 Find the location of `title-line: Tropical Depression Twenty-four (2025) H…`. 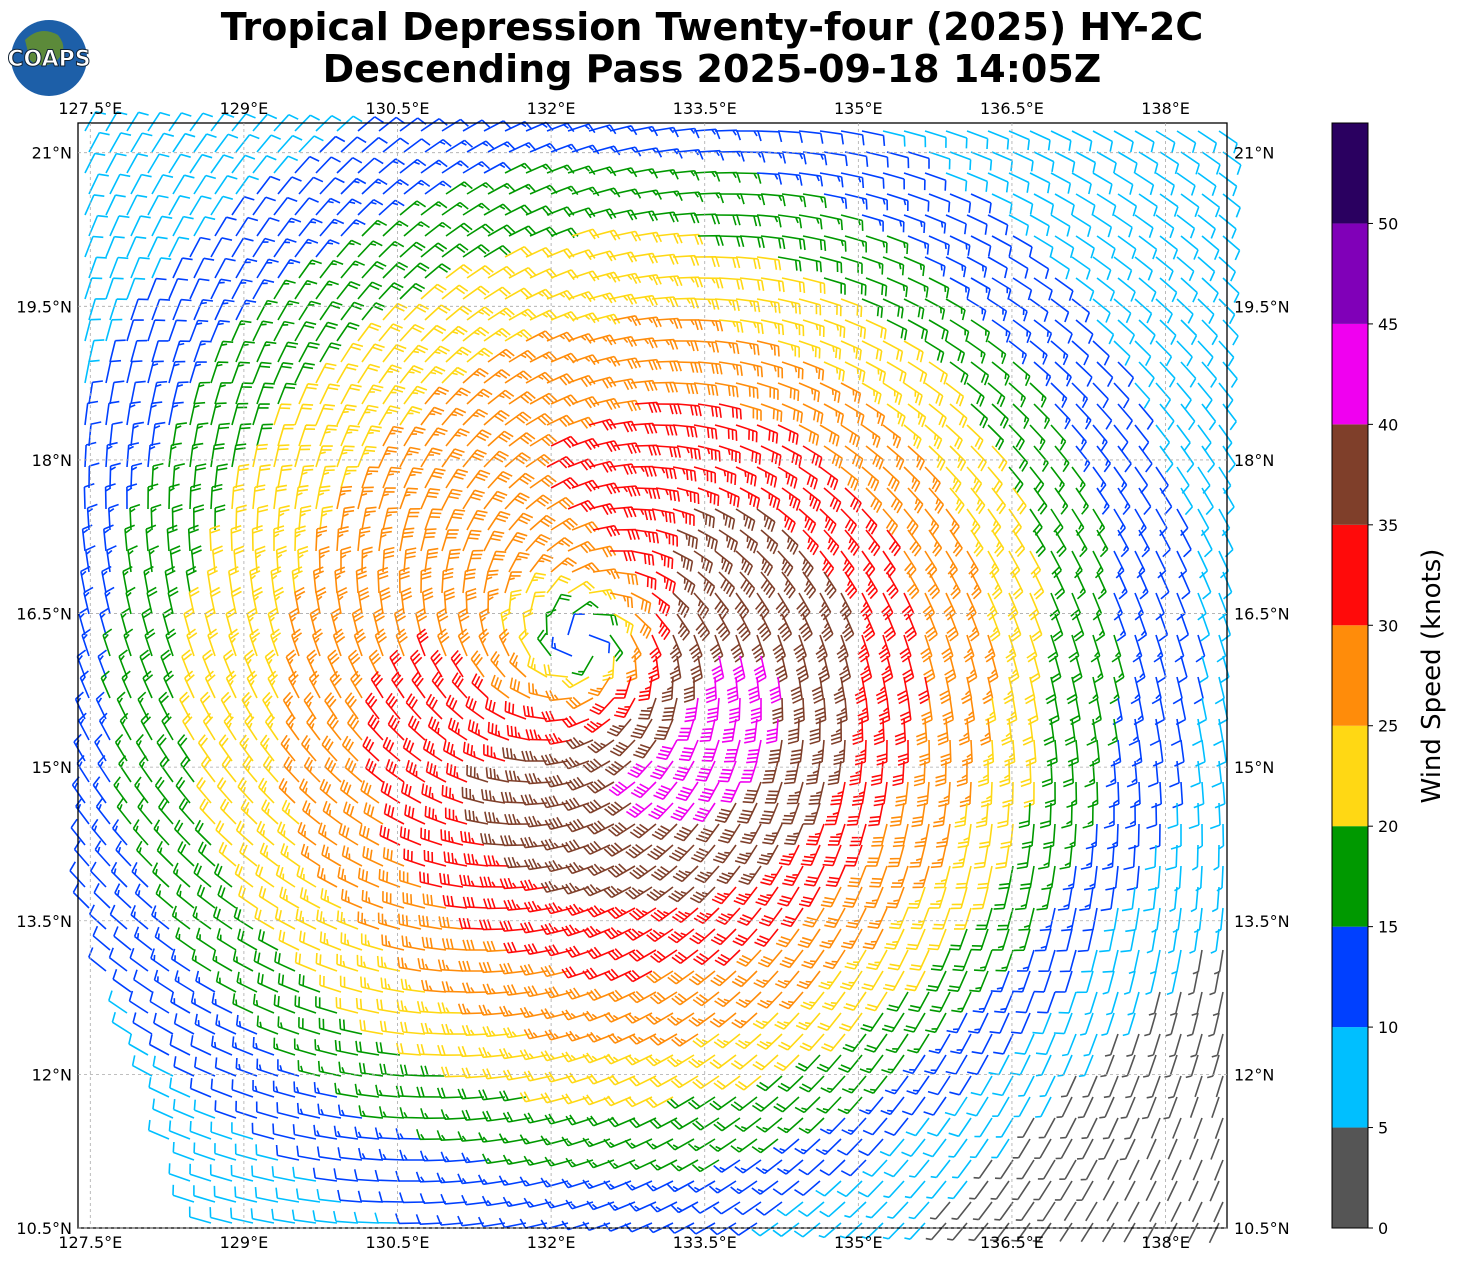

title-line: Tropical Depression Twenty-four (2025) H… is located at coordinates (712, 27).